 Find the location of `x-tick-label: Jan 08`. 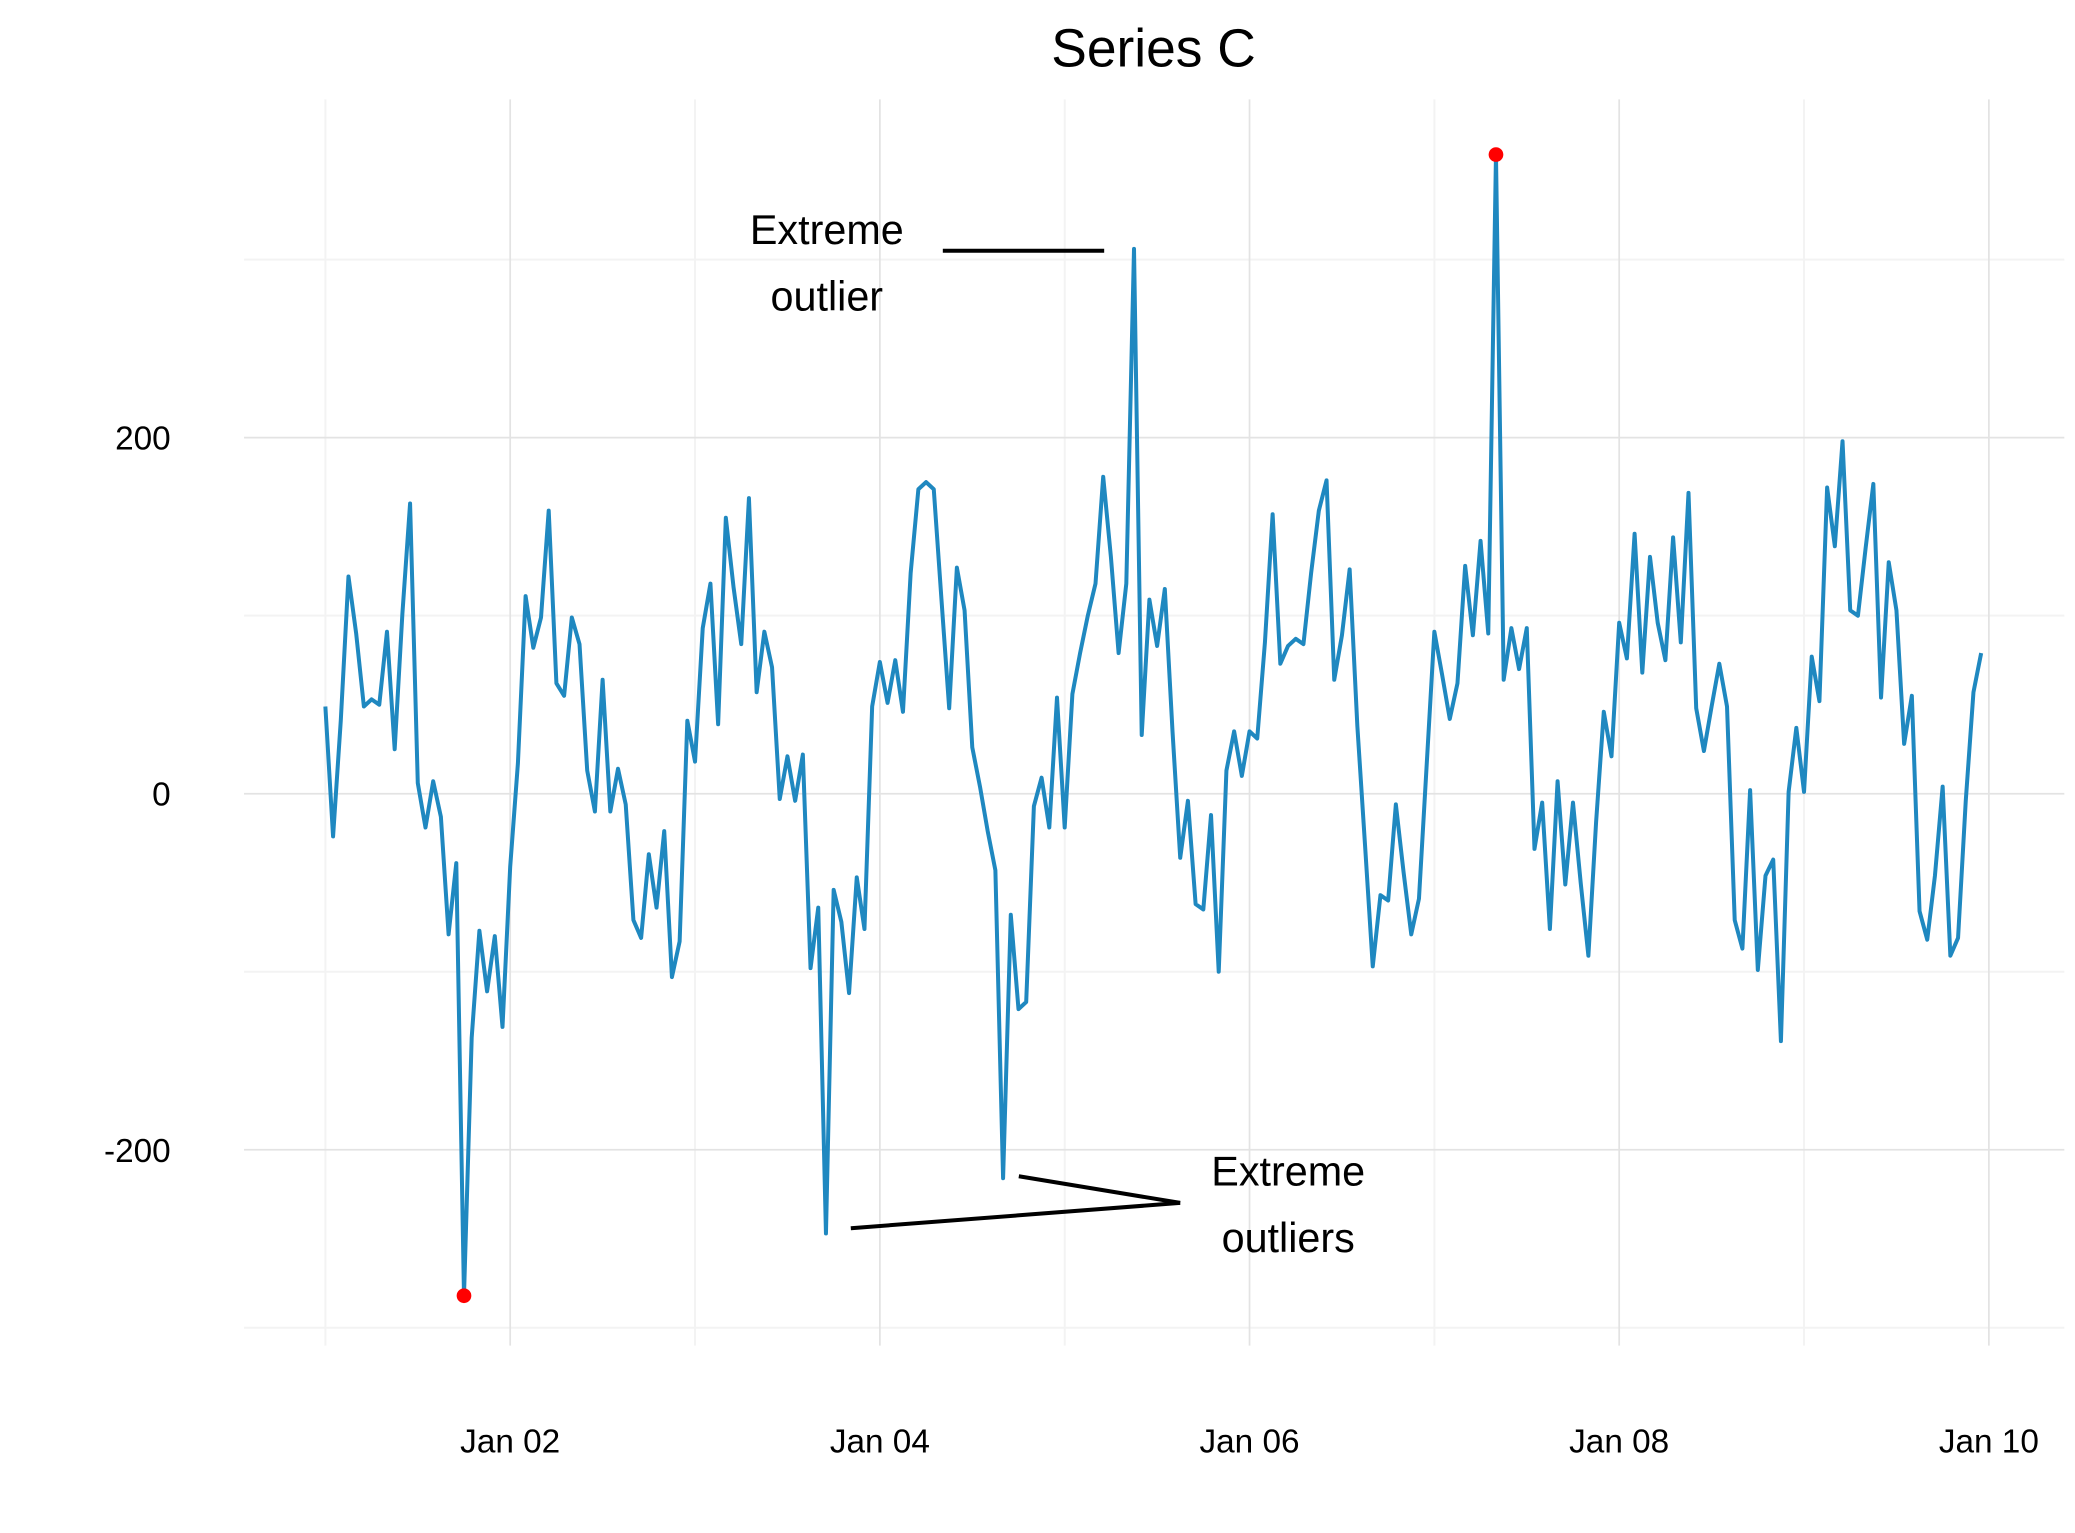

x-tick-label: Jan 08 is located at coordinates (1619, 1441).